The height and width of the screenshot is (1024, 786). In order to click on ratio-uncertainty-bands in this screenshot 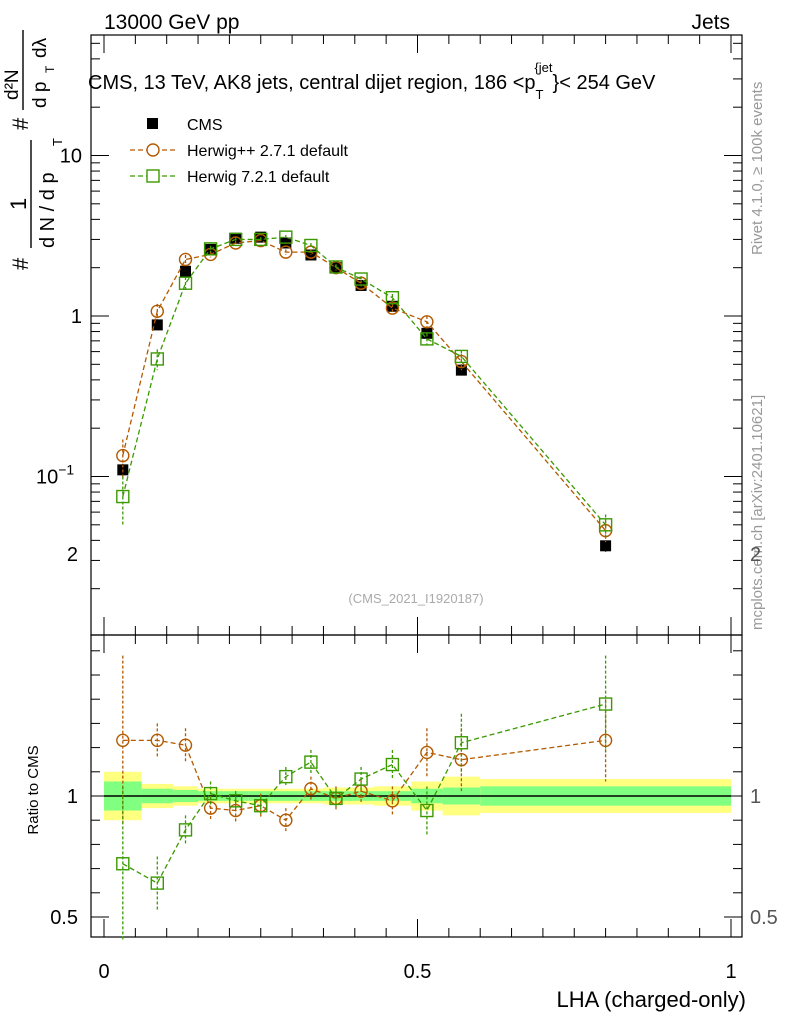, I will do `click(417, 796)`.